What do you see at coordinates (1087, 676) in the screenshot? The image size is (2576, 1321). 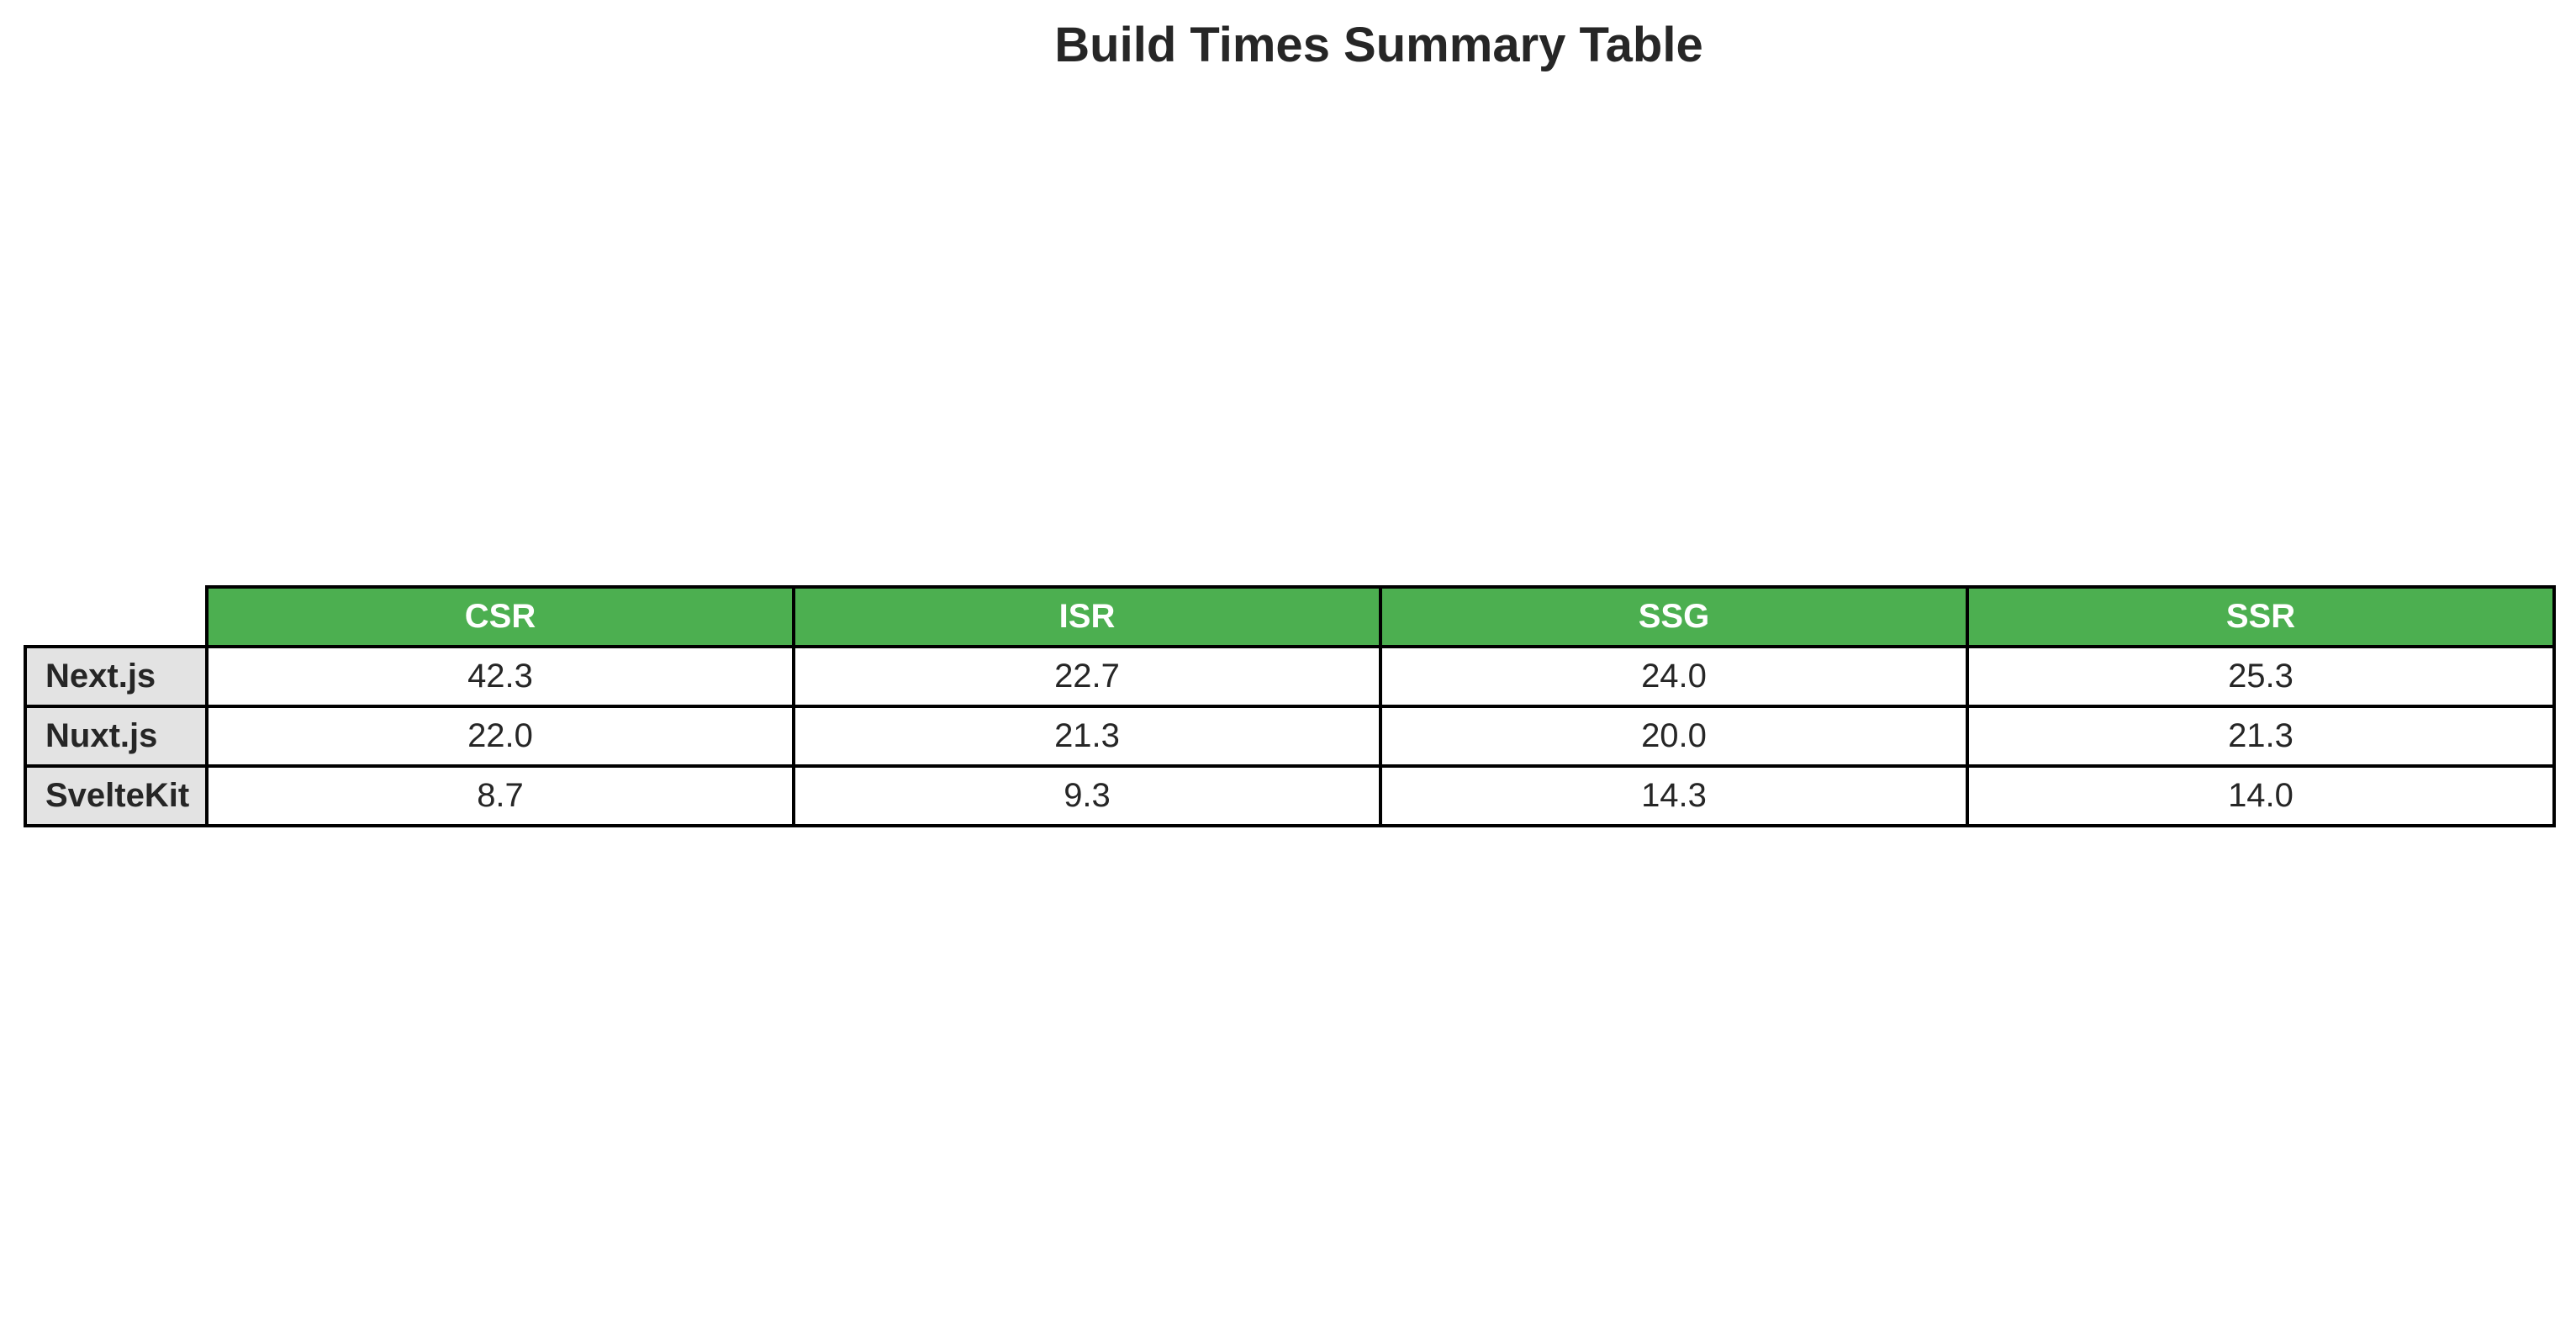 I see `table-cell: 22.7` at bounding box center [1087, 676].